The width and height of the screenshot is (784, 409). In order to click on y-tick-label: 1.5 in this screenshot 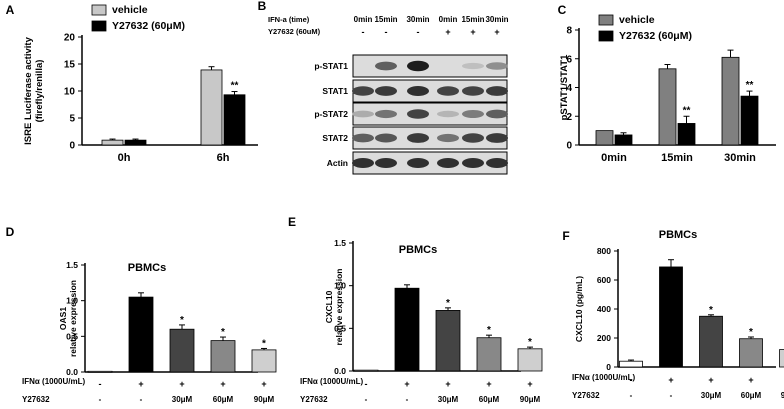, I will do `click(340, 243)`.